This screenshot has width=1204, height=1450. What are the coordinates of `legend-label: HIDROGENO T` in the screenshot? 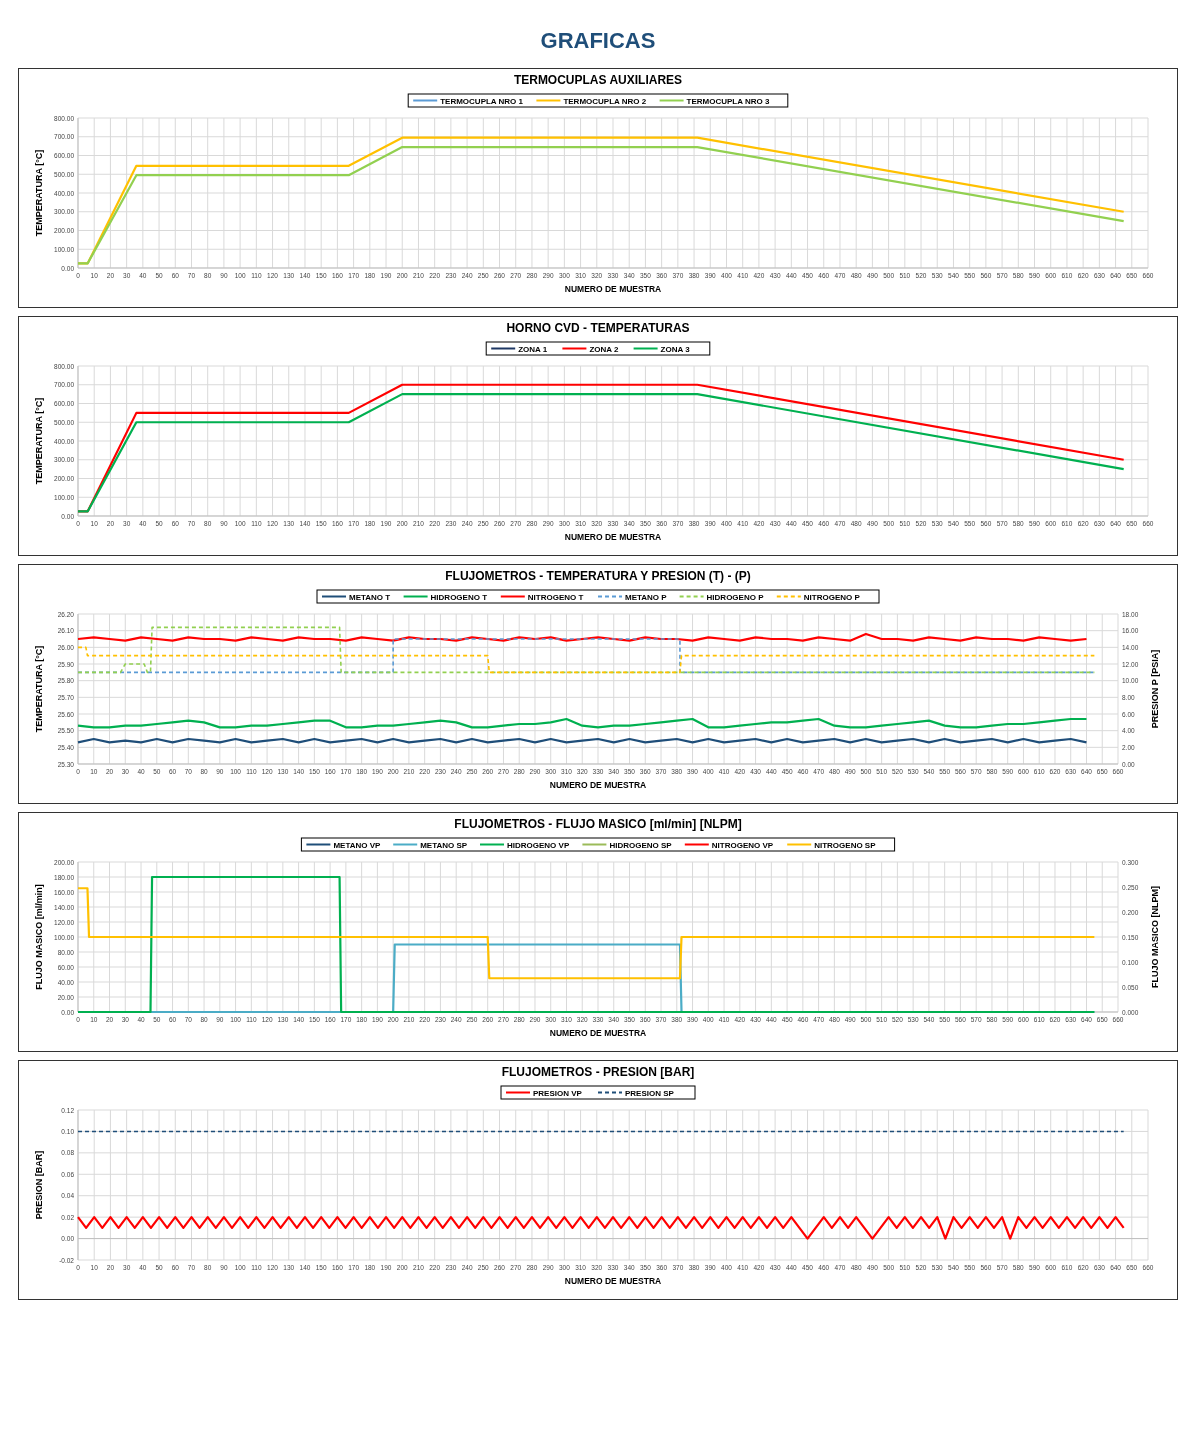 It's located at (459, 597).